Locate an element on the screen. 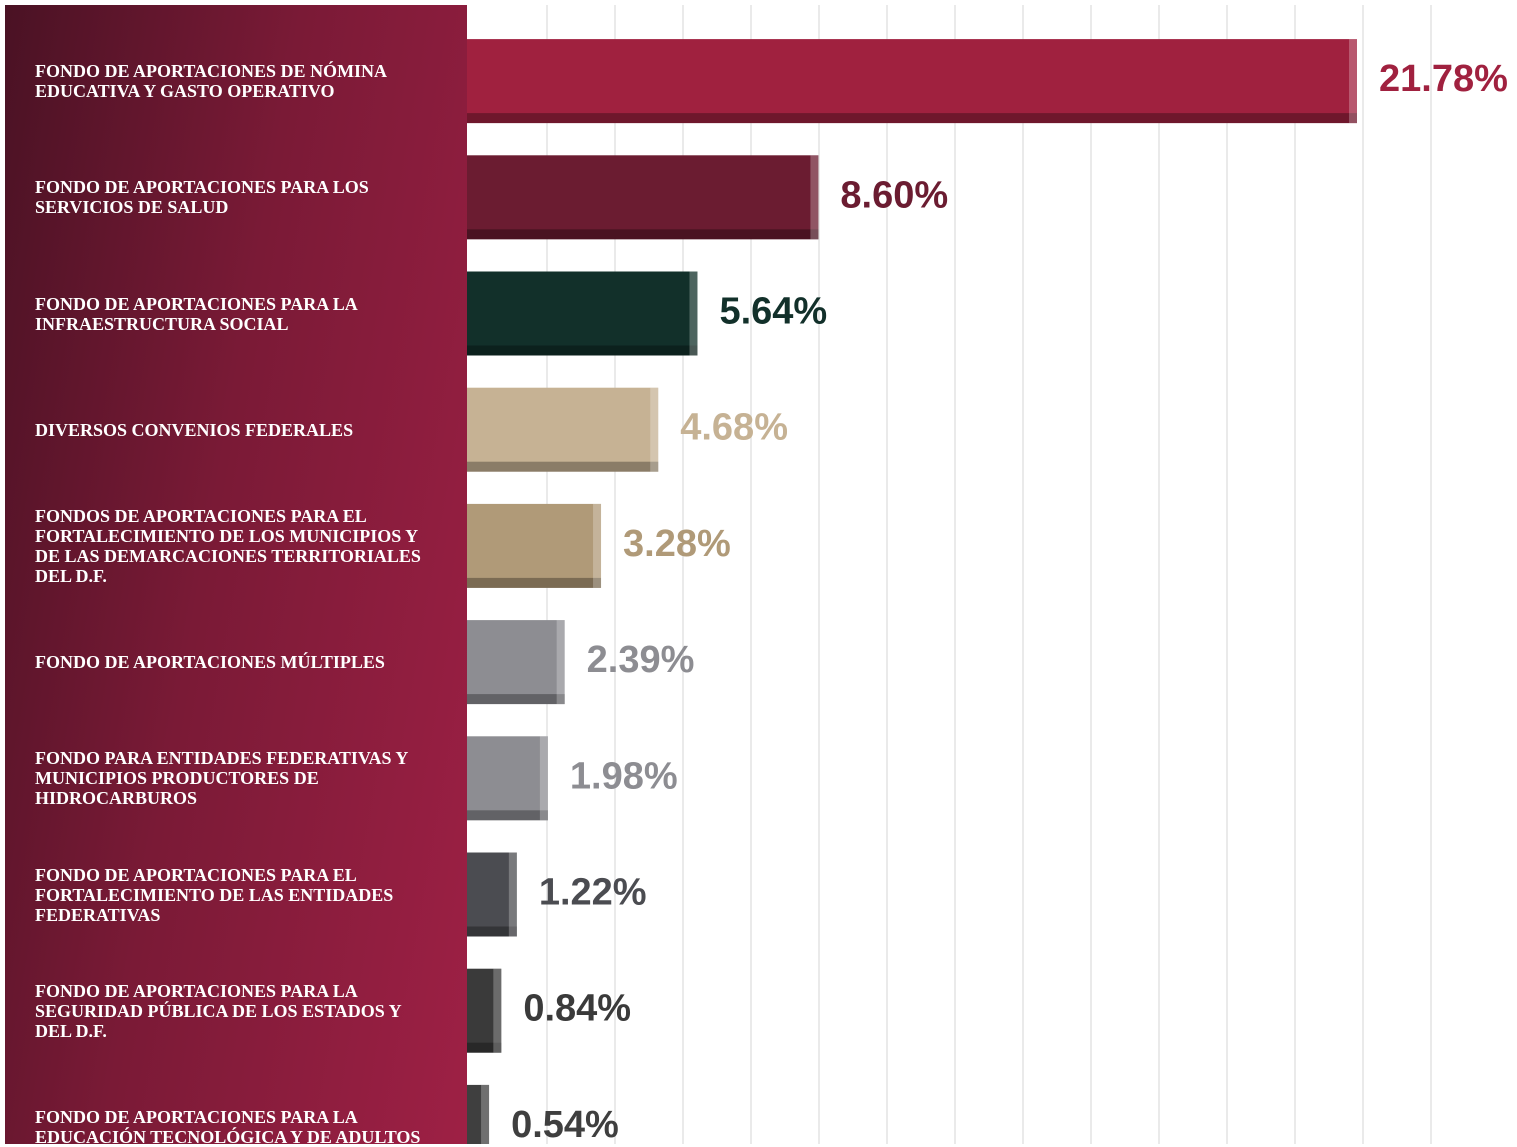 The image size is (1517, 1147). value-label: 5.64% is located at coordinates (773, 312).